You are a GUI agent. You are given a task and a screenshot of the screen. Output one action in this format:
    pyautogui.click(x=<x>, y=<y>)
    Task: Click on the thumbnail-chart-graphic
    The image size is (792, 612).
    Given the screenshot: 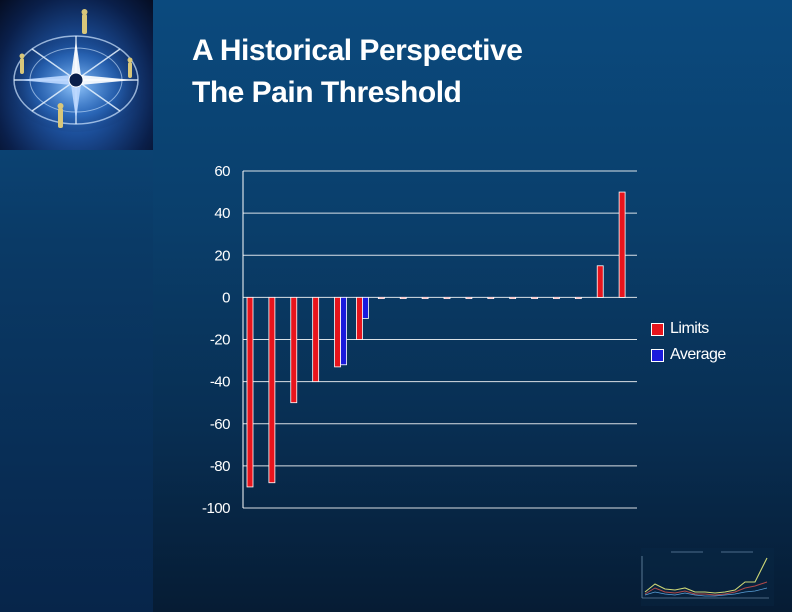 What is the action you would take?
    pyautogui.click(x=707, y=577)
    